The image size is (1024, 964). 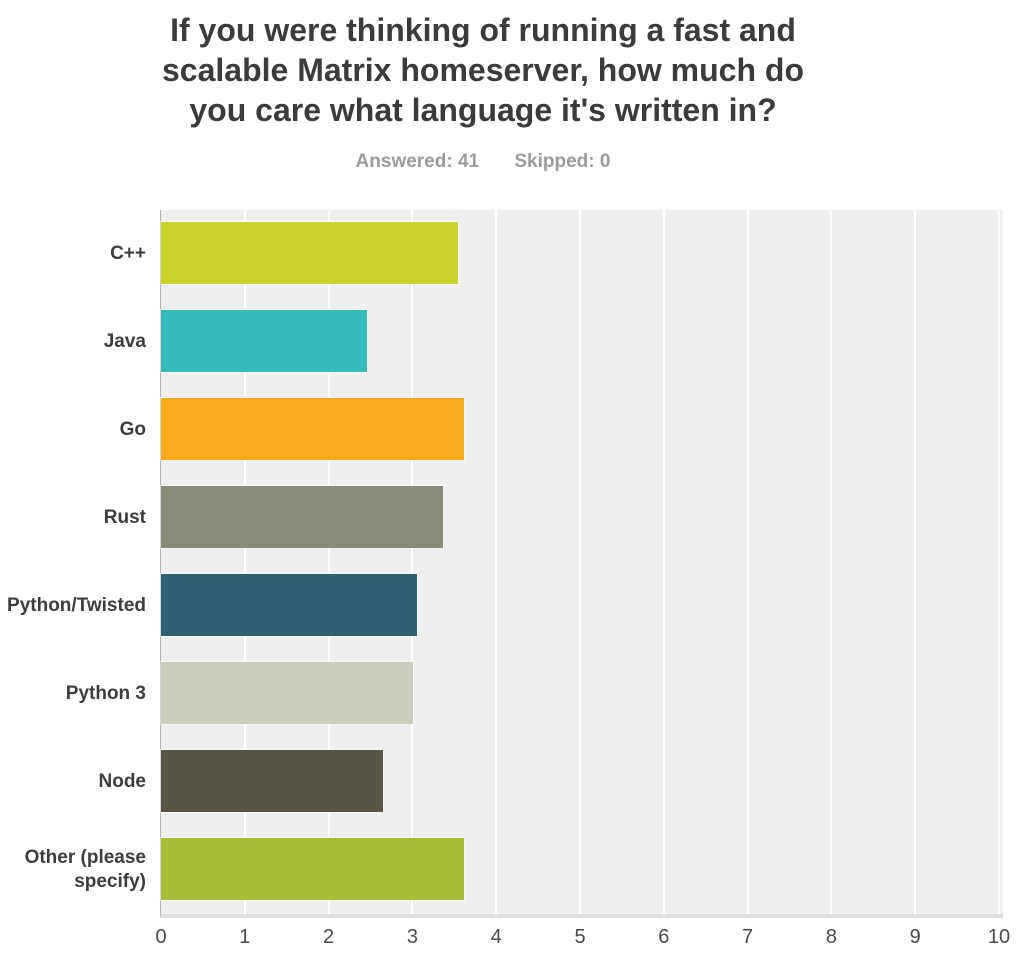 What do you see at coordinates (496, 937) in the screenshot?
I see `x-tick-label: 4` at bounding box center [496, 937].